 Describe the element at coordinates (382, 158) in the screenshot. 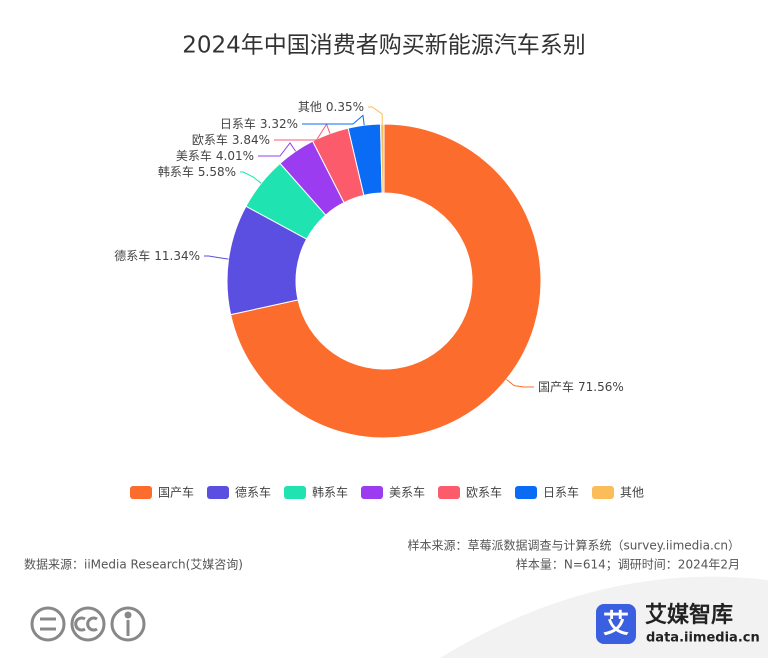

I see `donut-slice` at that location.